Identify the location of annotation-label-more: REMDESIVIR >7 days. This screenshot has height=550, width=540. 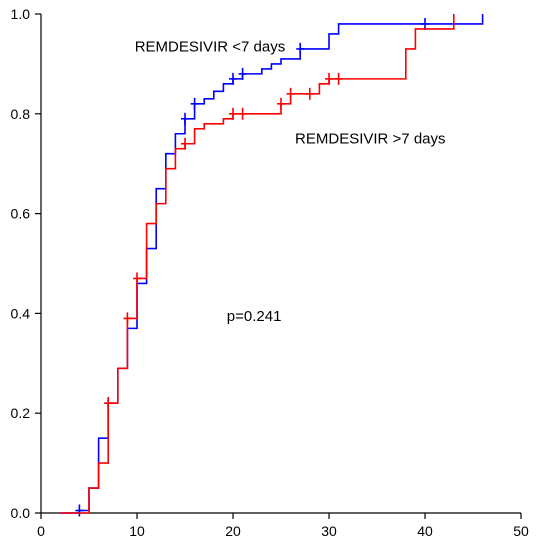
(370, 139).